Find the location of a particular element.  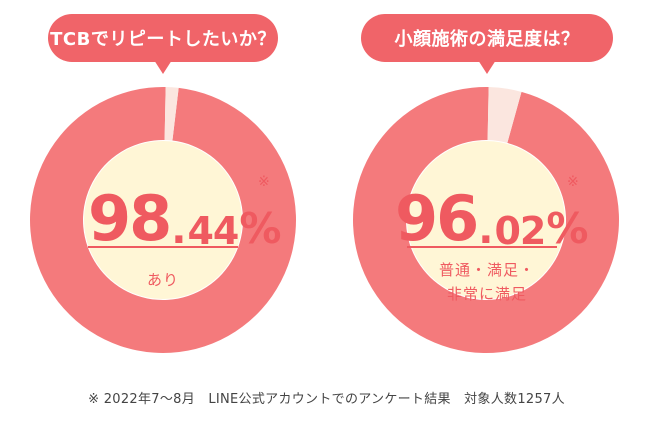

percentage-value: 98 . 44 % is located at coordinates (185, 207).